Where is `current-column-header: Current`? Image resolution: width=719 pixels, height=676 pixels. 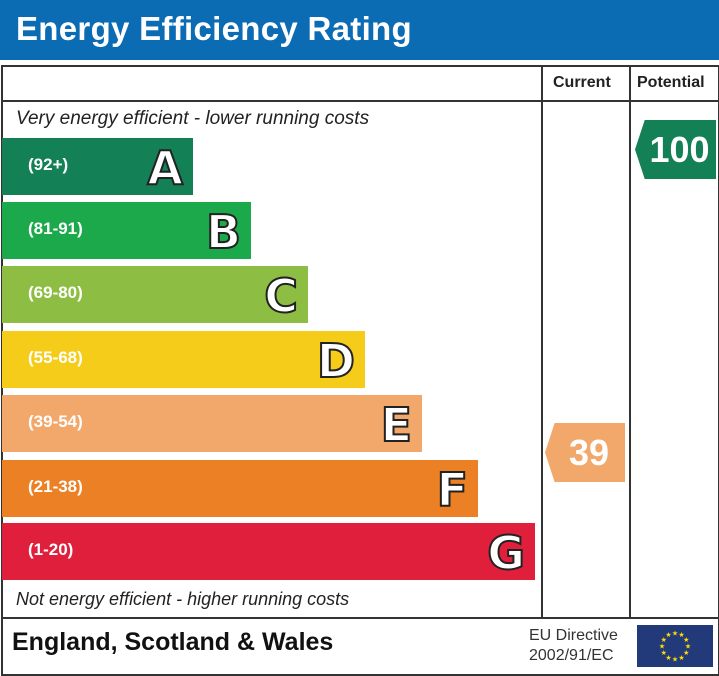 current-column-header: Current is located at coordinates (582, 82).